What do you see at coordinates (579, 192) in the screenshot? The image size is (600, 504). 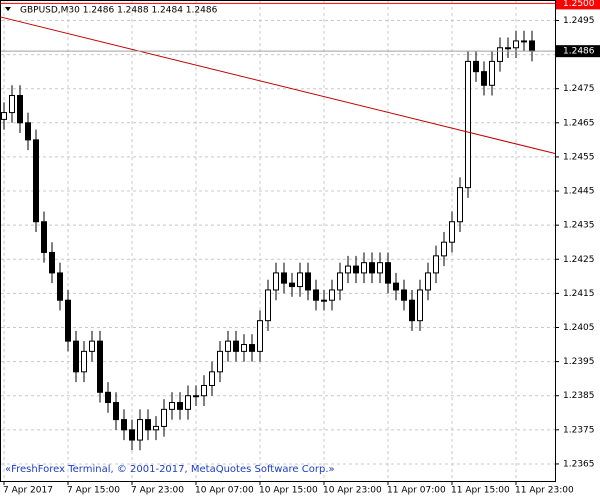 I see `y-tick-label: 1.2445` at bounding box center [579, 192].